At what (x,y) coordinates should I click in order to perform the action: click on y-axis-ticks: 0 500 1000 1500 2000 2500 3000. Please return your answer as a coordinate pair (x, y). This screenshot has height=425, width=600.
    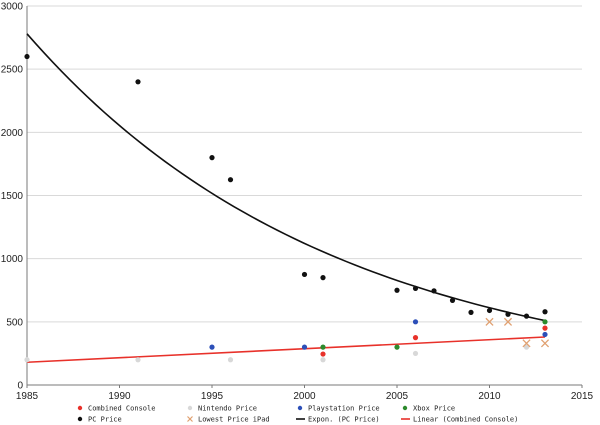
    Looking at the image, I should click on (12, 197).